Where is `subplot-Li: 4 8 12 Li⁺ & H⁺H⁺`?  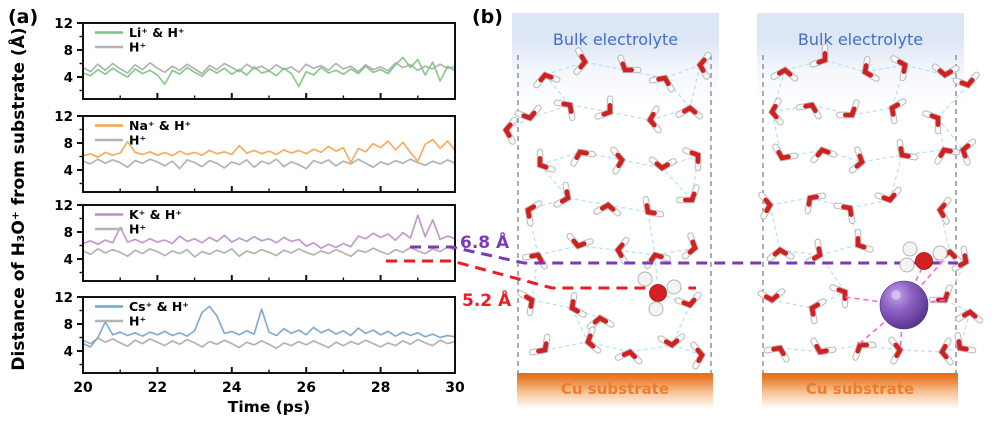 subplot-Li: 4 8 12 Li⁺ & H⁺H⁺ is located at coordinates (255, 58).